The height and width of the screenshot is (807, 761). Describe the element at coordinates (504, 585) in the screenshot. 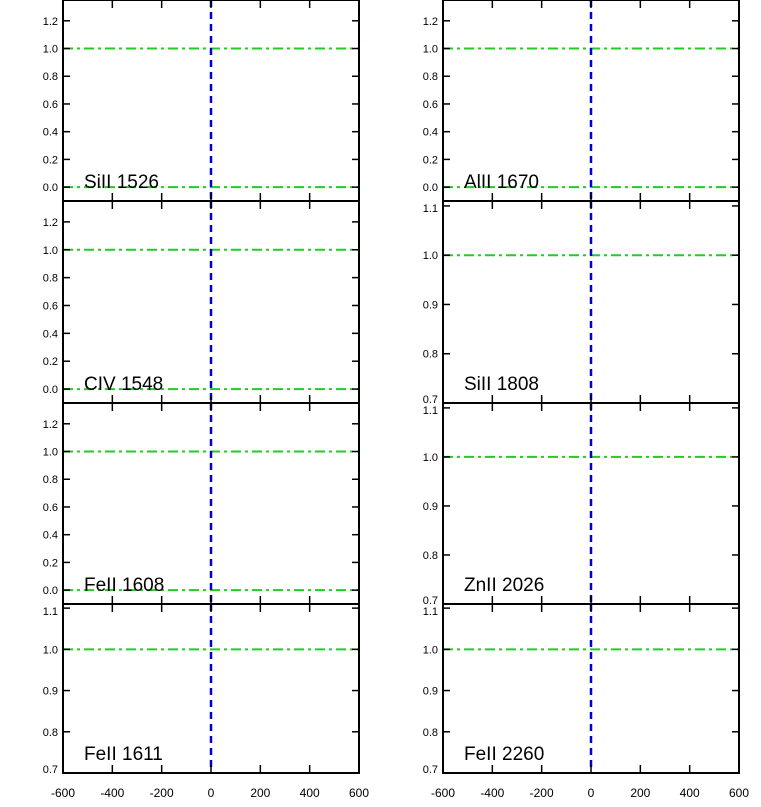

I see `panel-label: ZnII 2026` at that location.